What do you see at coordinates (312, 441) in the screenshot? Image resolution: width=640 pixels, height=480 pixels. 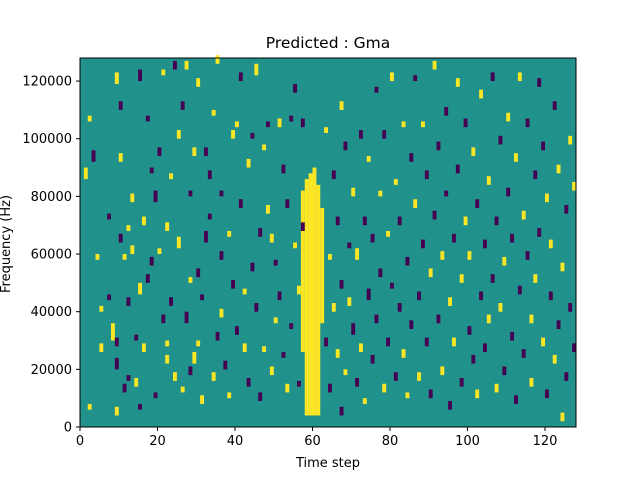 I see `x-tick-label: 60` at bounding box center [312, 441].